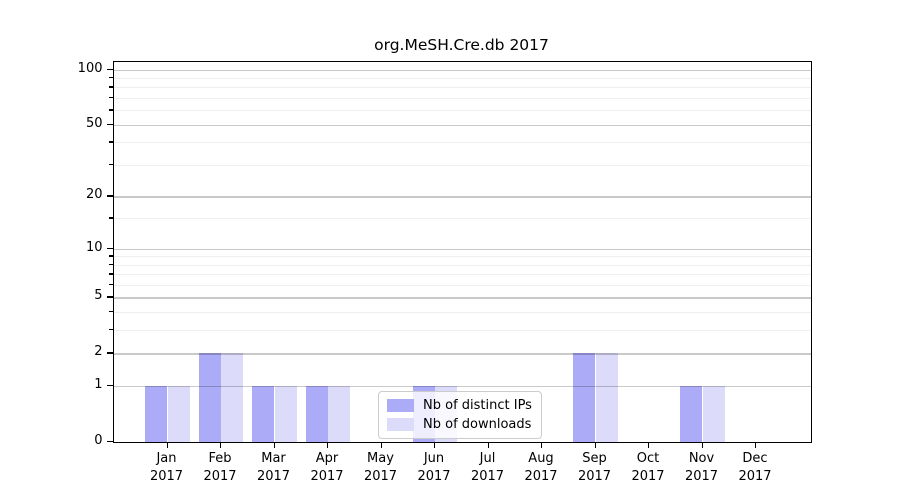  What do you see at coordinates (435, 445) in the screenshot?
I see `x-tick-jun` at bounding box center [435, 445].